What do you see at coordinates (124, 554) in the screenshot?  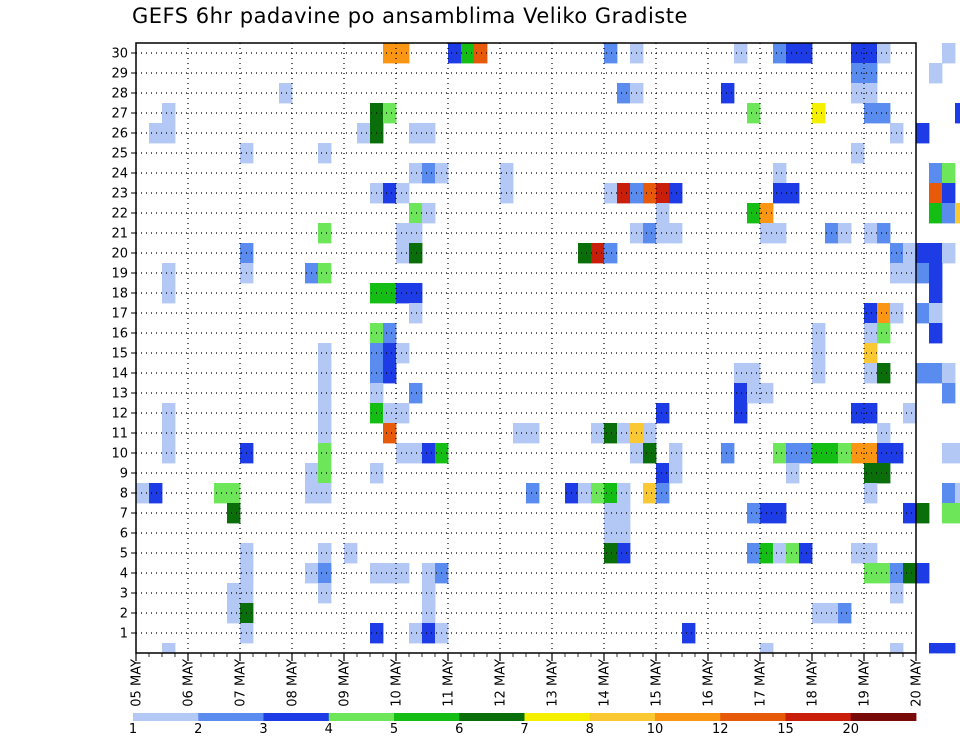 I see `y-tick-label: 5` at bounding box center [124, 554].